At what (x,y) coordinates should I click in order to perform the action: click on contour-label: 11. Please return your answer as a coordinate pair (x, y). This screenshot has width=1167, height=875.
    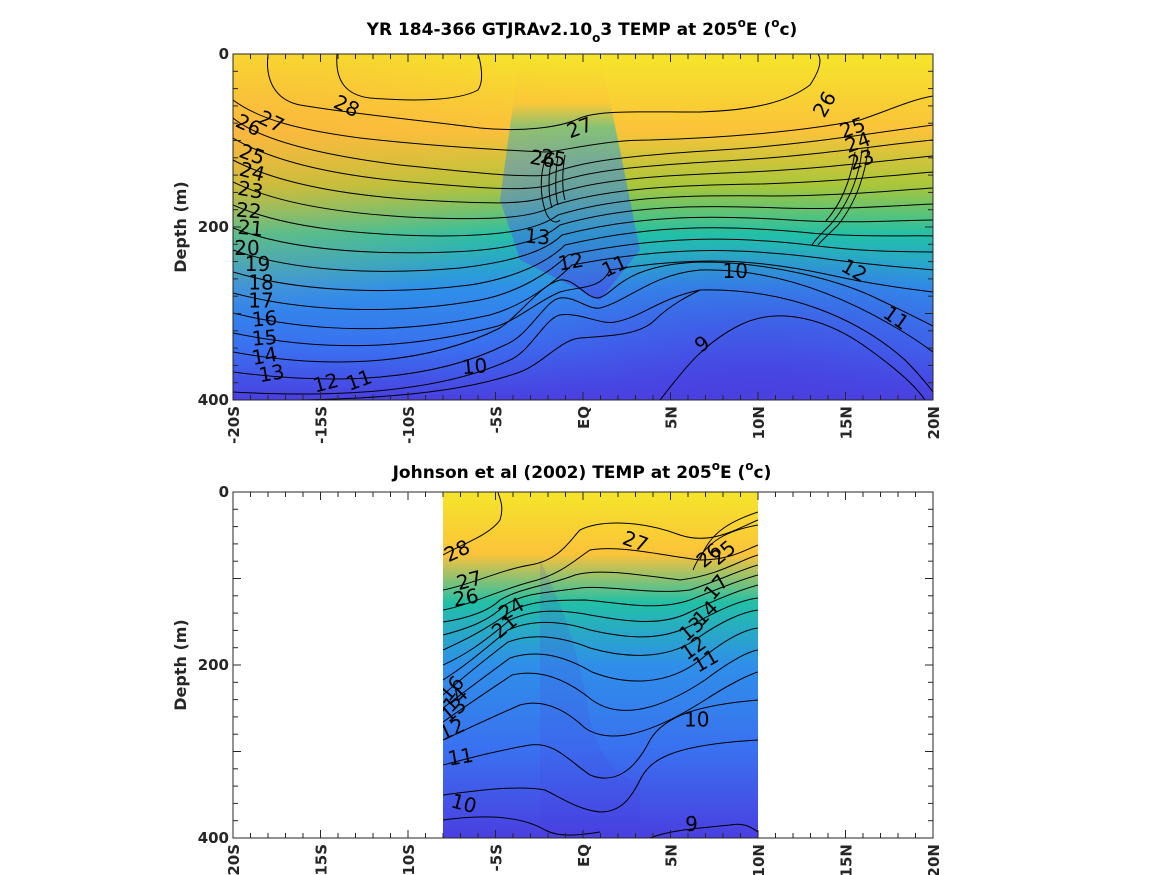
    Looking at the image, I should click on (460, 757).